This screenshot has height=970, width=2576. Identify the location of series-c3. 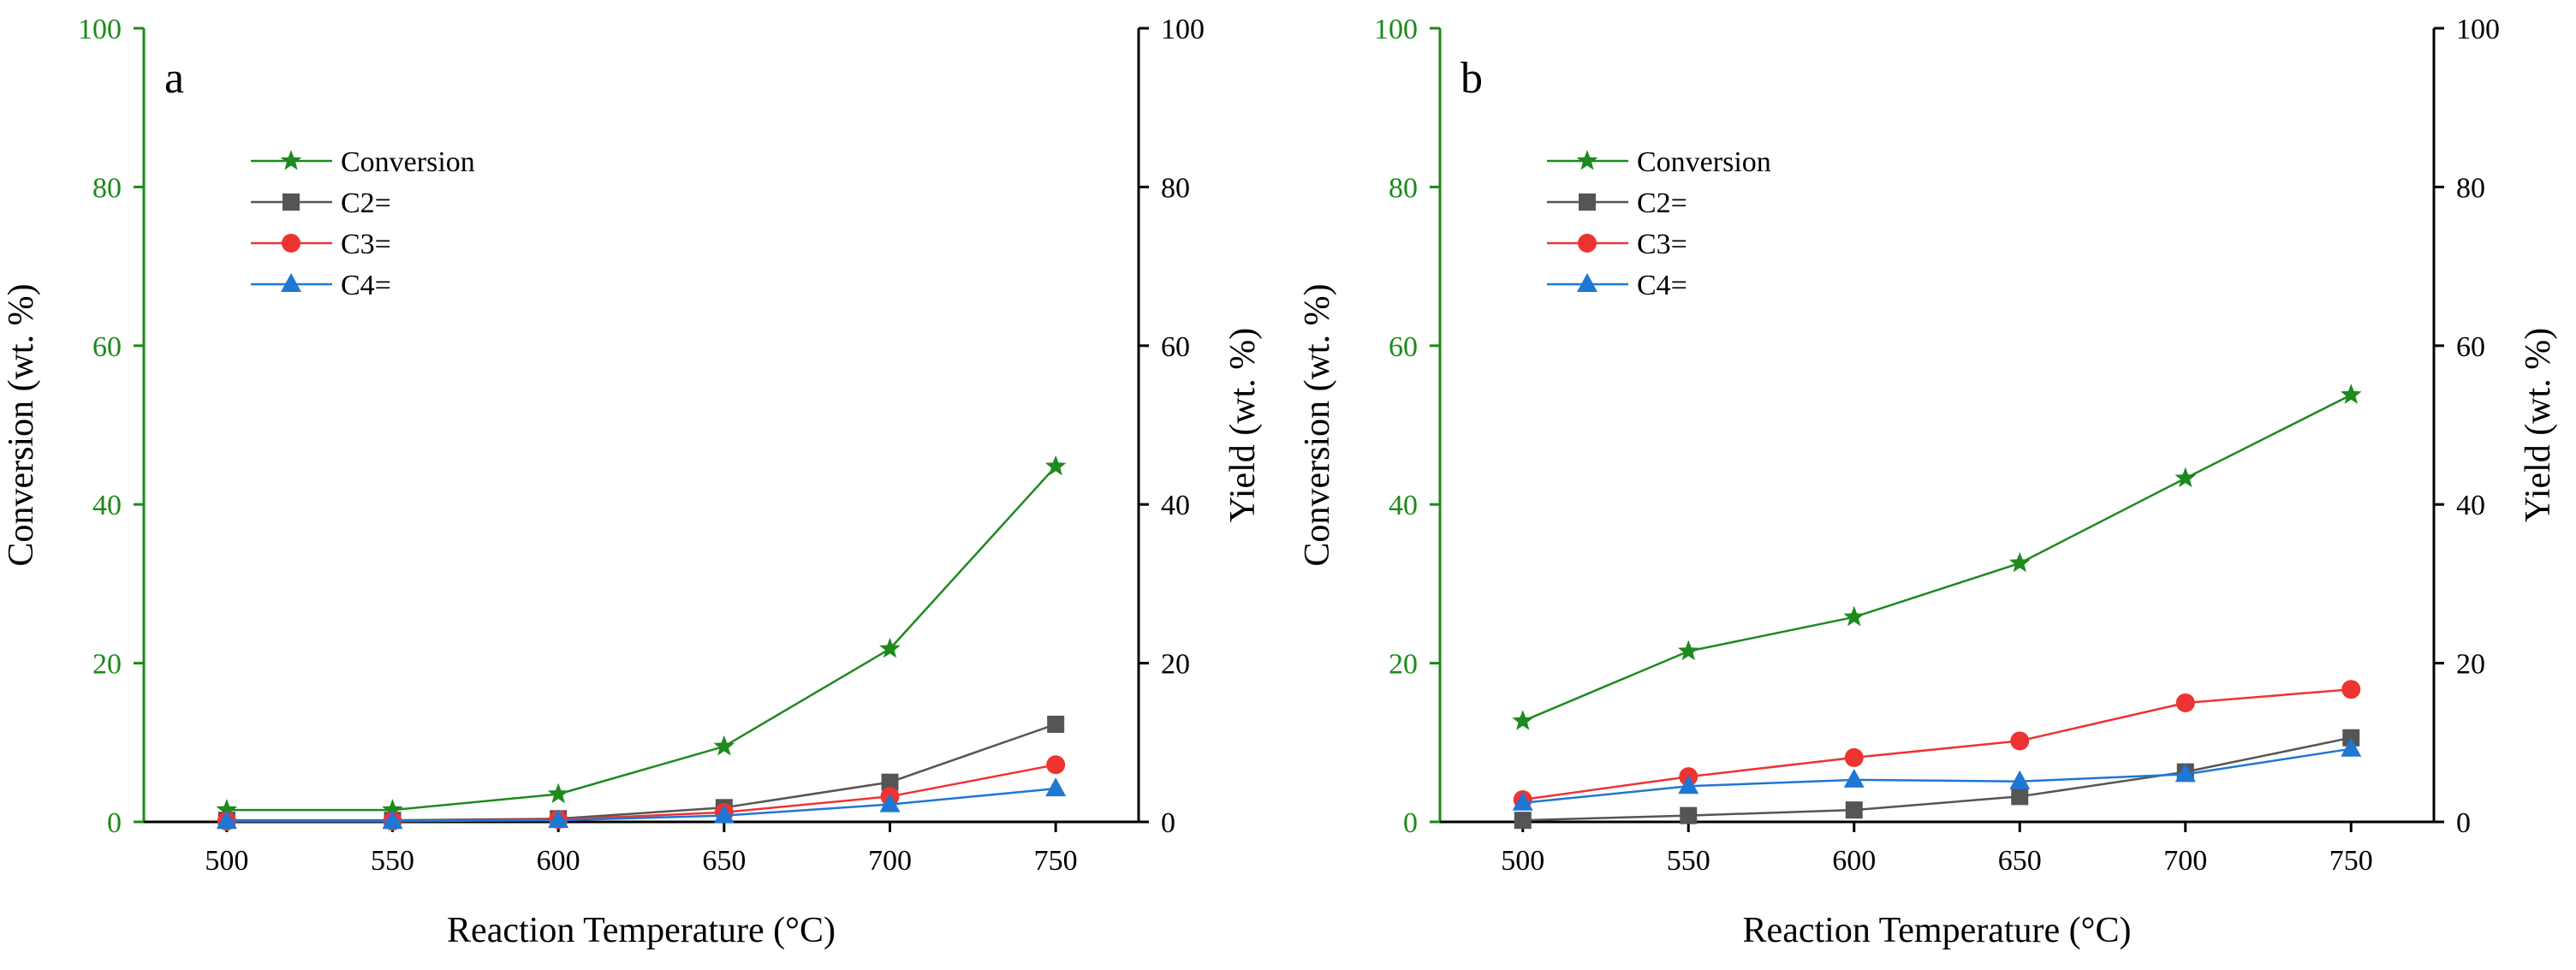
(1937, 745).